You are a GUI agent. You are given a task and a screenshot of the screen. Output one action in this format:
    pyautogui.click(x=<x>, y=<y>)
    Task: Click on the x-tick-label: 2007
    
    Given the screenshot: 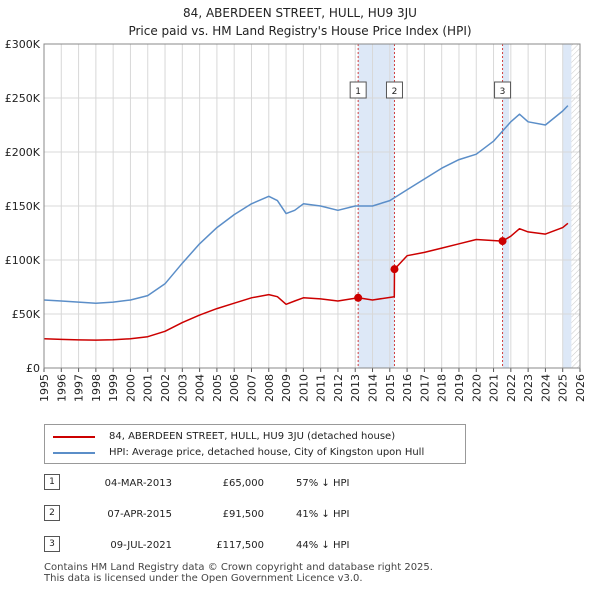 What is the action you would take?
    pyautogui.click(x=251, y=388)
    